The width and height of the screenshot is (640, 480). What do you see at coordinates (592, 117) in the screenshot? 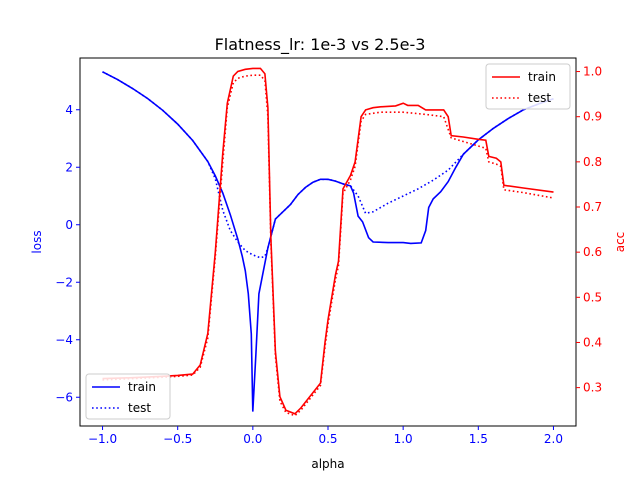
I see `right-y-tick-label: 0.9` at bounding box center [592, 117].